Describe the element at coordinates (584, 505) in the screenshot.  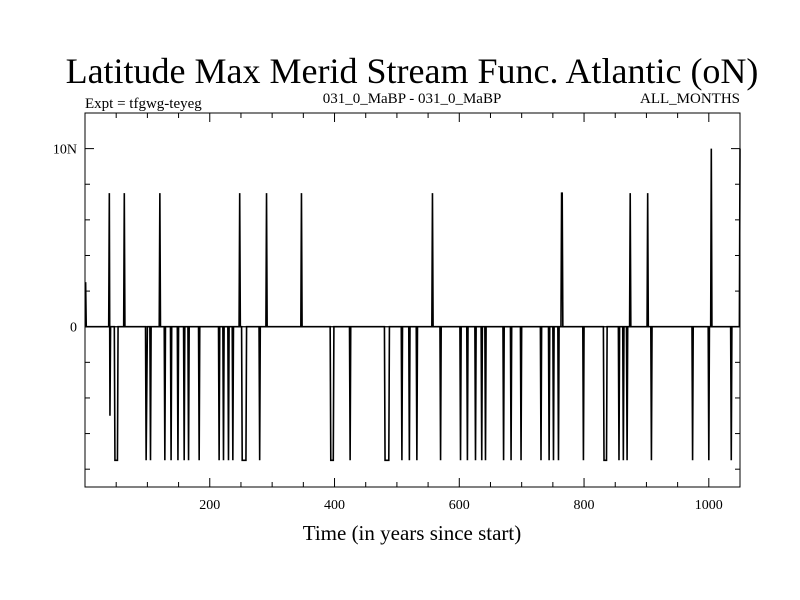
I see `x-tick-label: 800` at that location.